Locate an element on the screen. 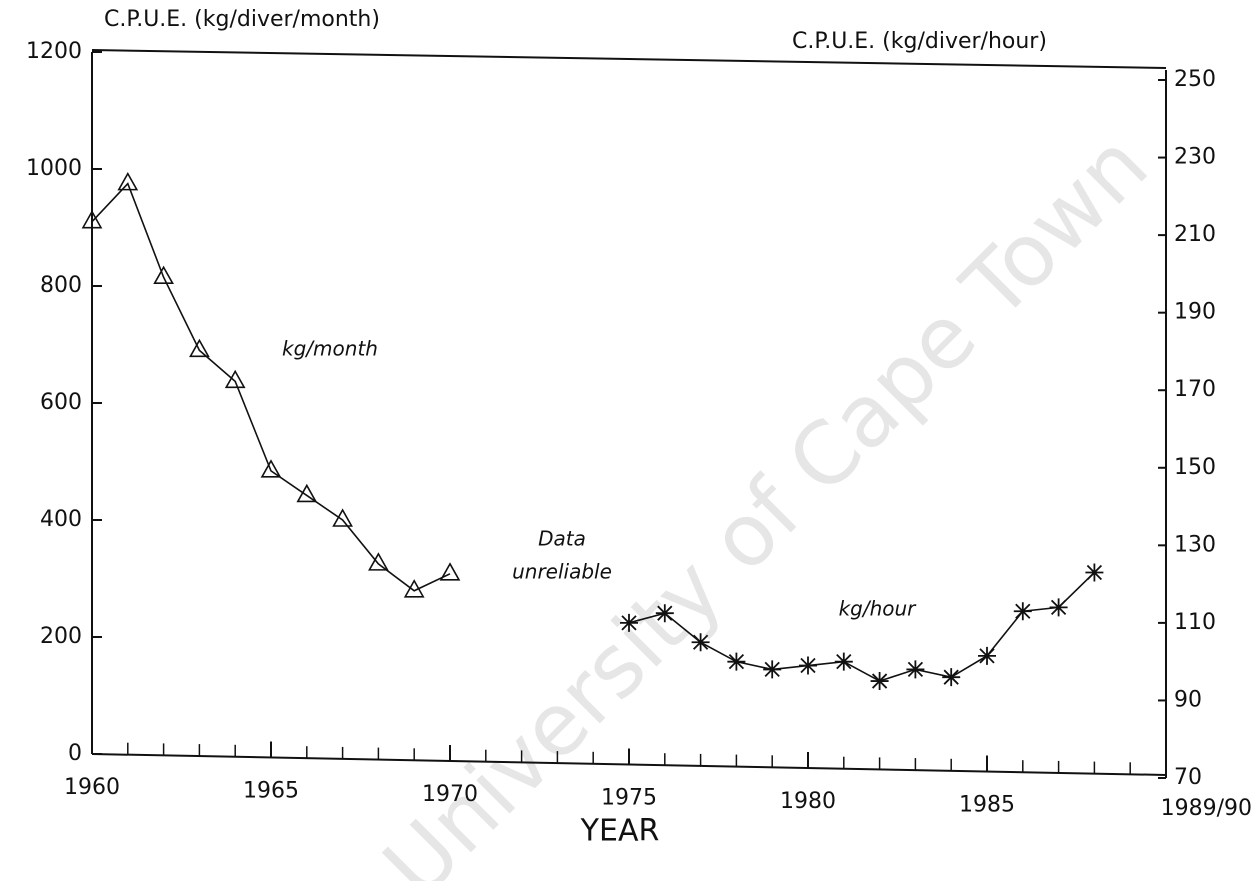 The image size is (1260, 881). frame-top is located at coordinates (629, 59).